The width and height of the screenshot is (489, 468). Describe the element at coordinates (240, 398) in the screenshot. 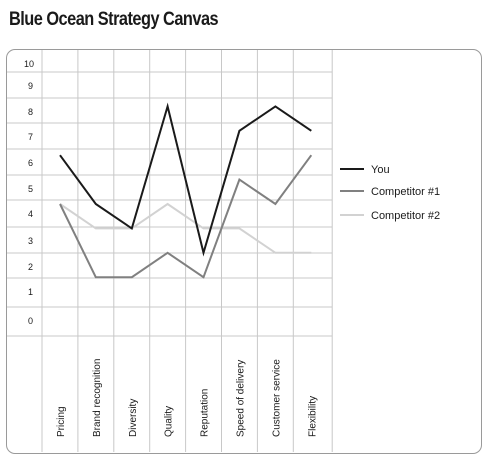

I see `x-category-label: Speed of delivery` at that location.